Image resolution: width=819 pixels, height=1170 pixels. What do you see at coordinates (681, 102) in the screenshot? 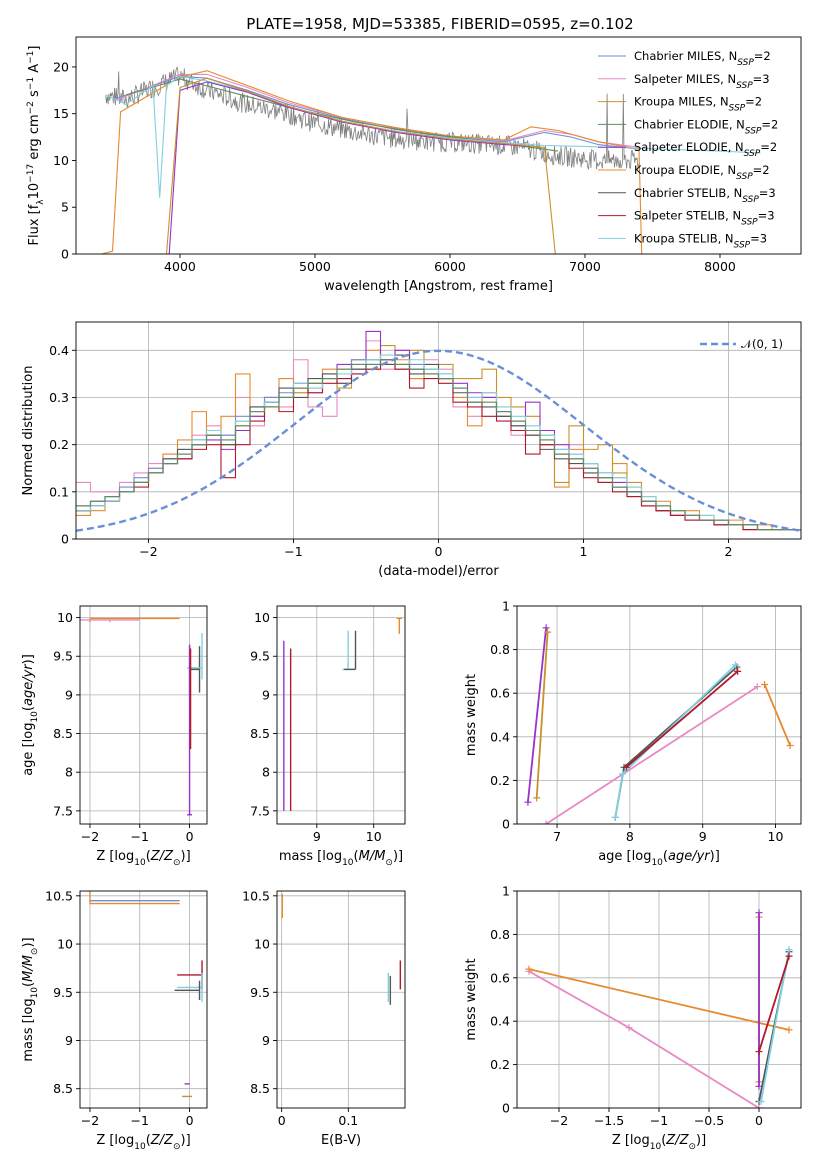
I see `label-part: Kroupa MILES, N` at bounding box center [681, 102].